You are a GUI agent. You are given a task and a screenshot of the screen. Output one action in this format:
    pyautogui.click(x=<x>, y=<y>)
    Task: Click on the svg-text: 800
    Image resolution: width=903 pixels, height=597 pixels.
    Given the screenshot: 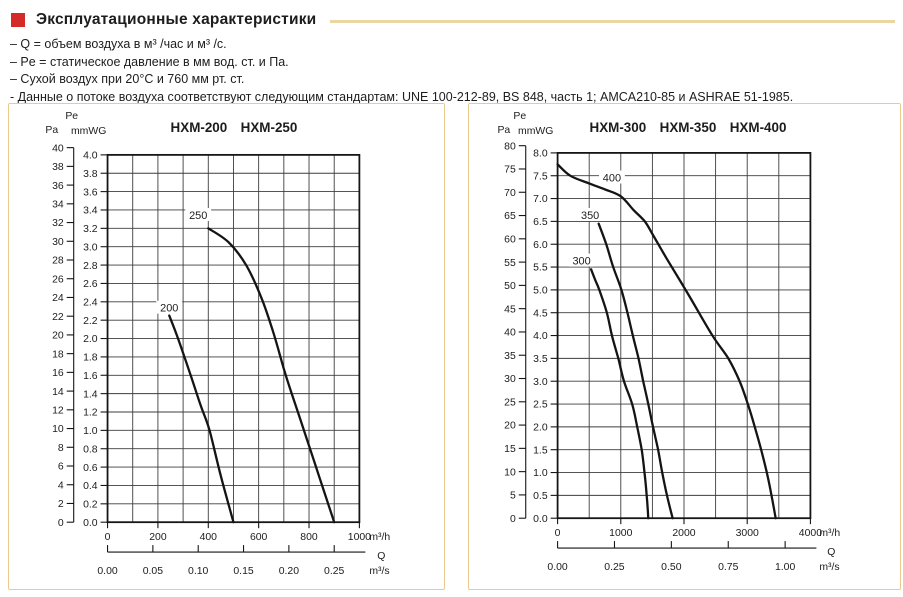 What is the action you would take?
    pyautogui.click(x=309, y=537)
    